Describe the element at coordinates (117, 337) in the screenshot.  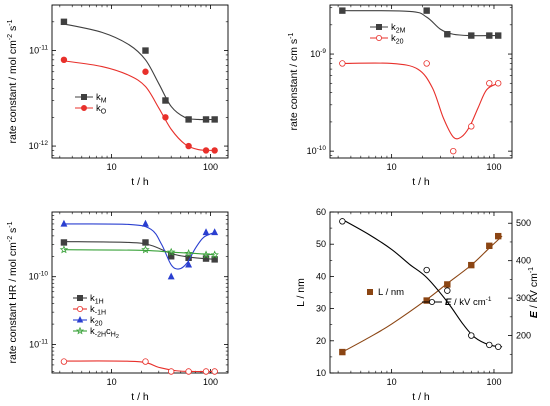
I see `legend-extra-sub2: 2` at that location.